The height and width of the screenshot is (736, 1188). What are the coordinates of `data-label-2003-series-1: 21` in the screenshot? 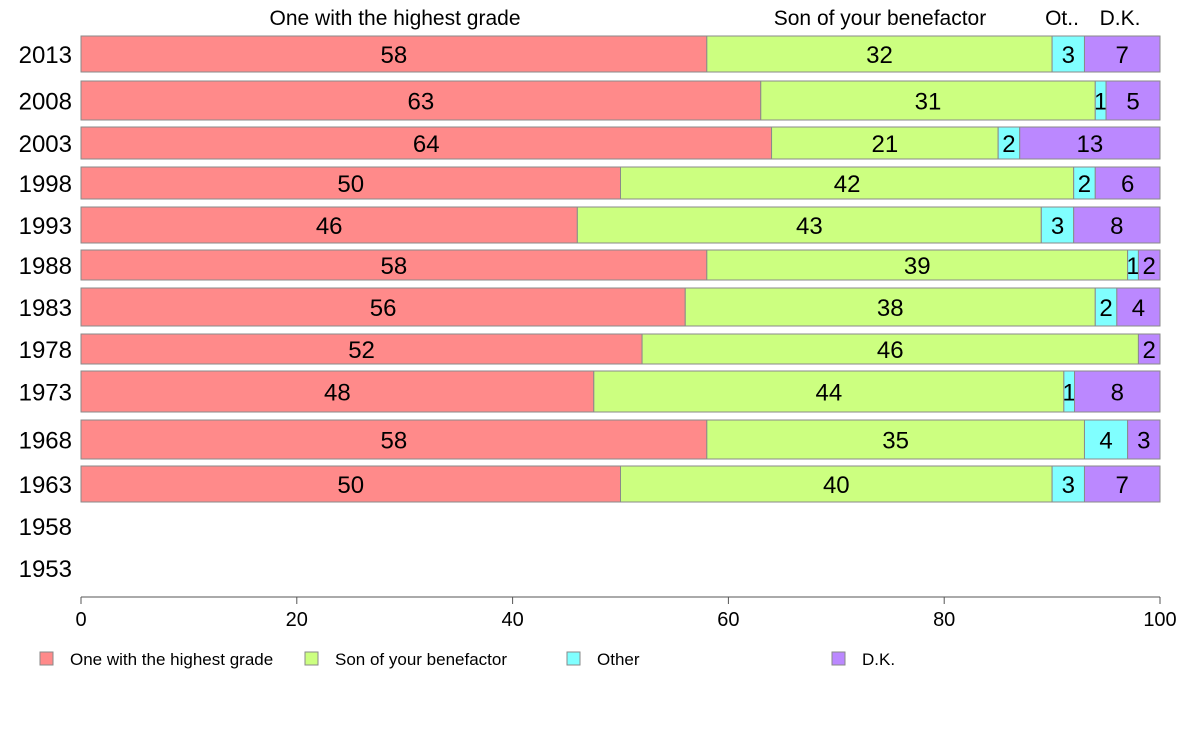 It's located at (885, 144).